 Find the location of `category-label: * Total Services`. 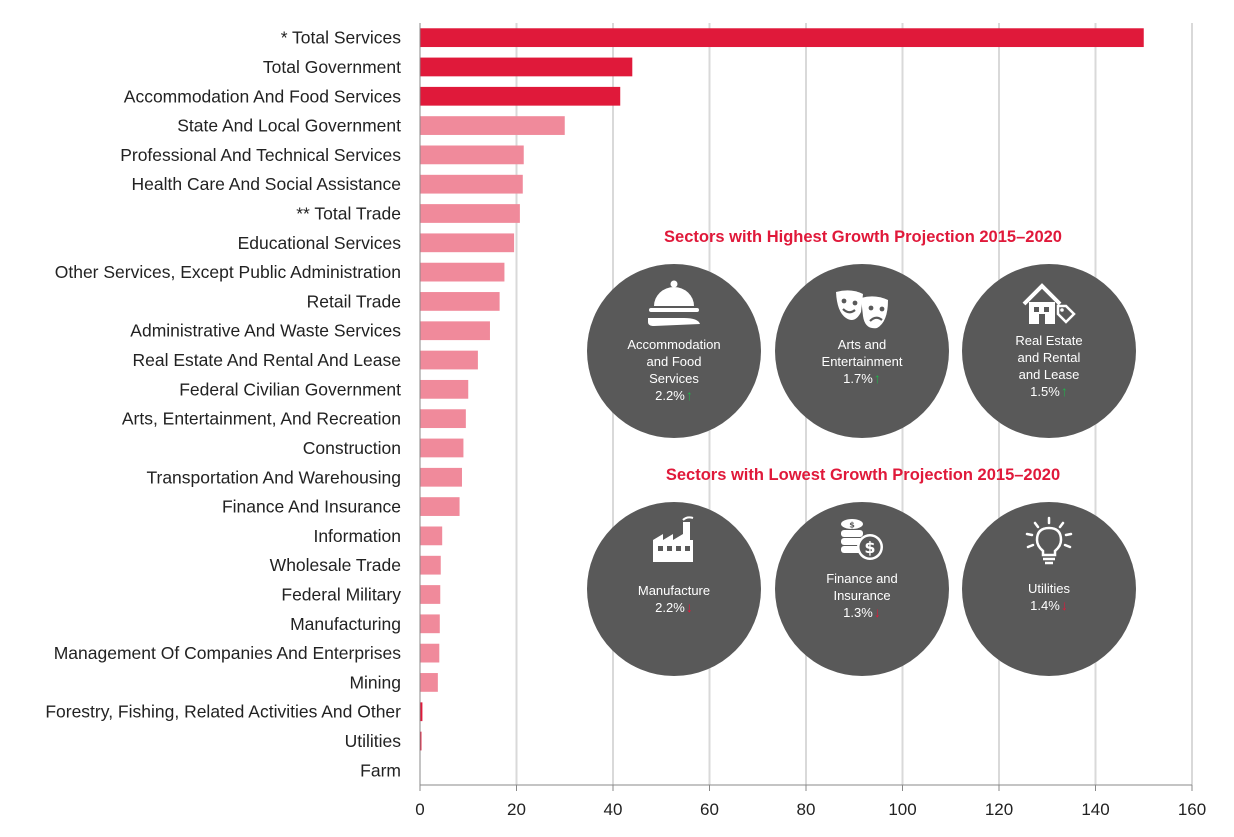

category-label: * Total Services is located at coordinates (341, 38).